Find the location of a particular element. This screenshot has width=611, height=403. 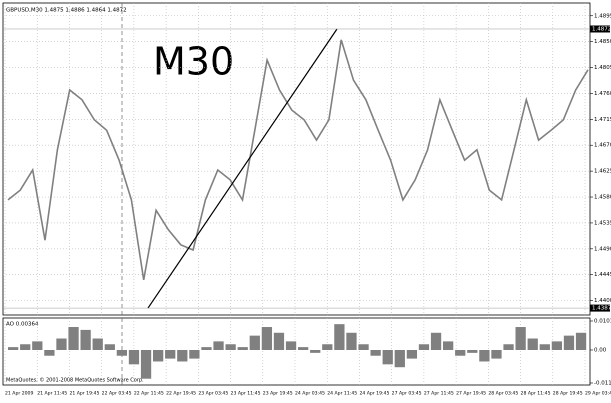

x-tick-label: 28 Apr 19:45 is located at coordinates (568, 394).